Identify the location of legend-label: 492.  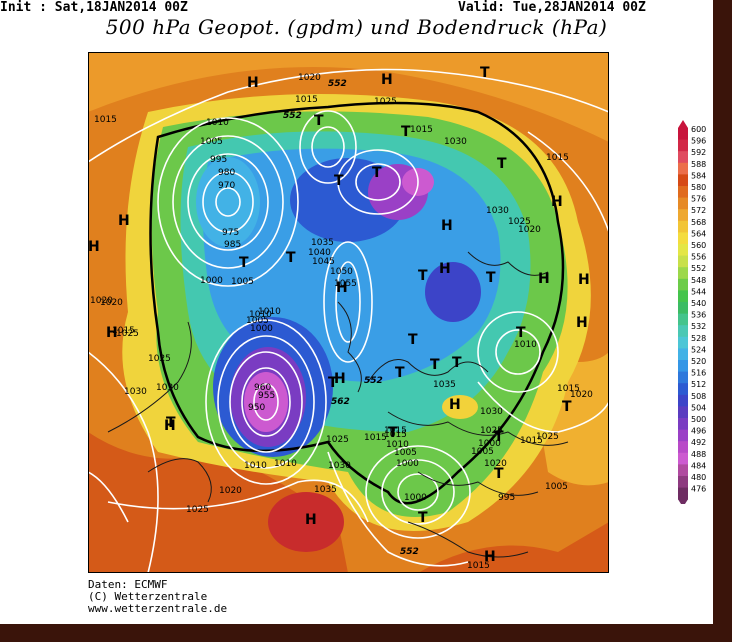
(698, 442).